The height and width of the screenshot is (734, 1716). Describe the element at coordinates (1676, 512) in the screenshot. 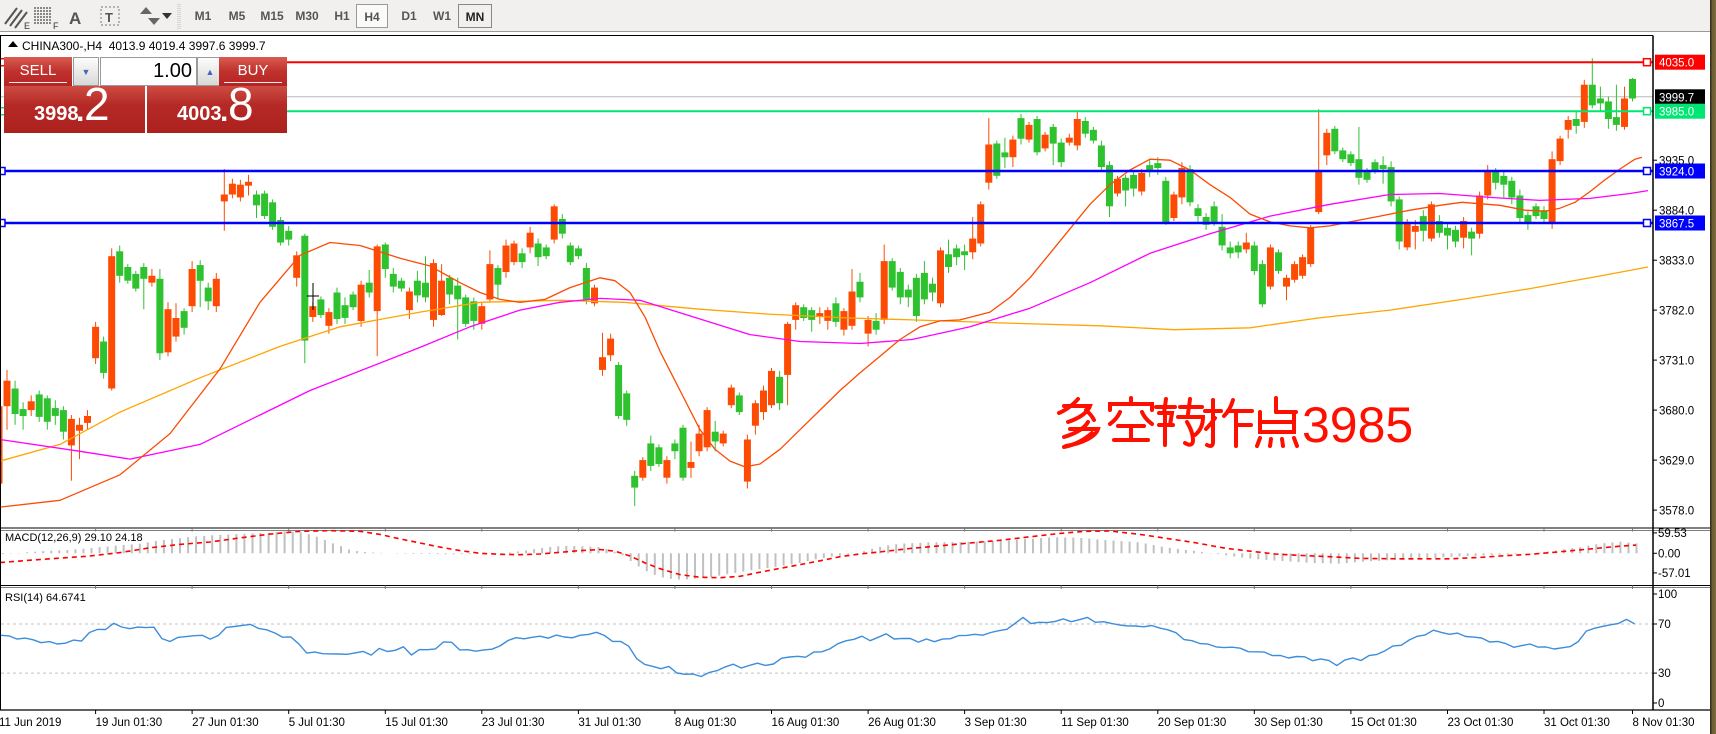

I see `svg-text: 3578.0` at that location.